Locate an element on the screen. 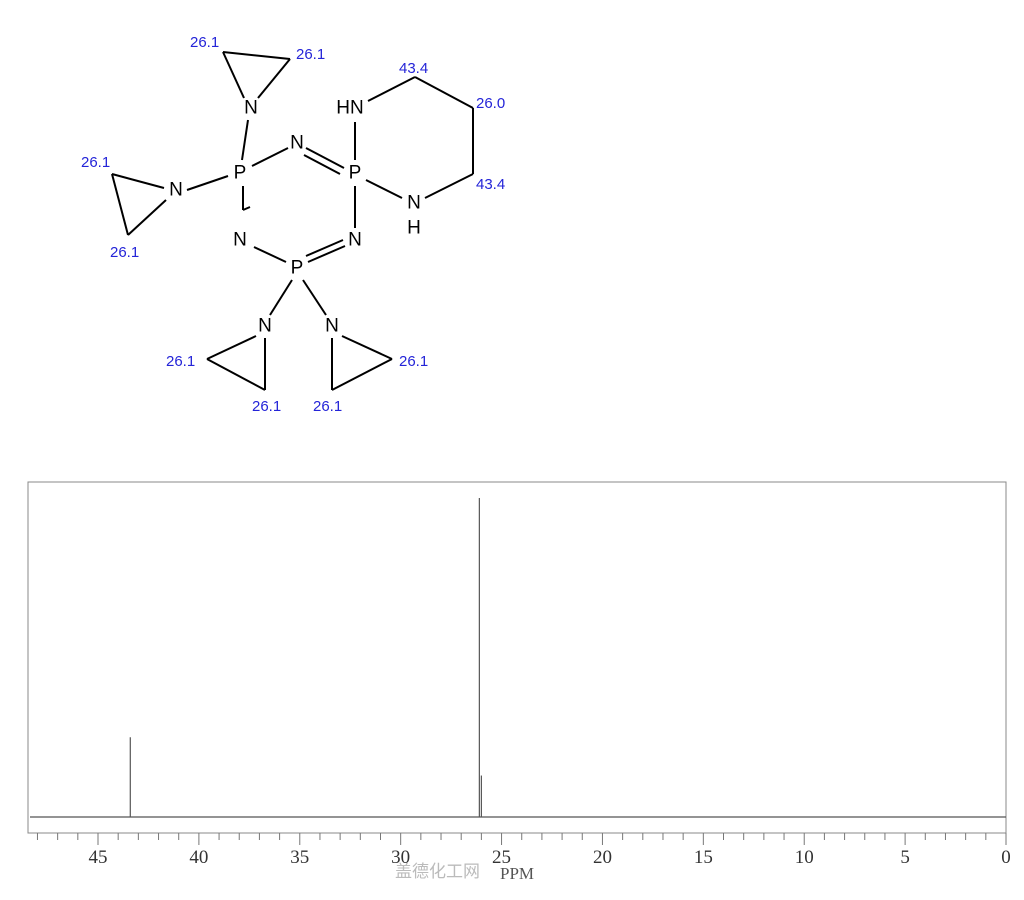 This screenshot has height=900, width=1024. tick-label: 30 is located at coordinates (400, 857).